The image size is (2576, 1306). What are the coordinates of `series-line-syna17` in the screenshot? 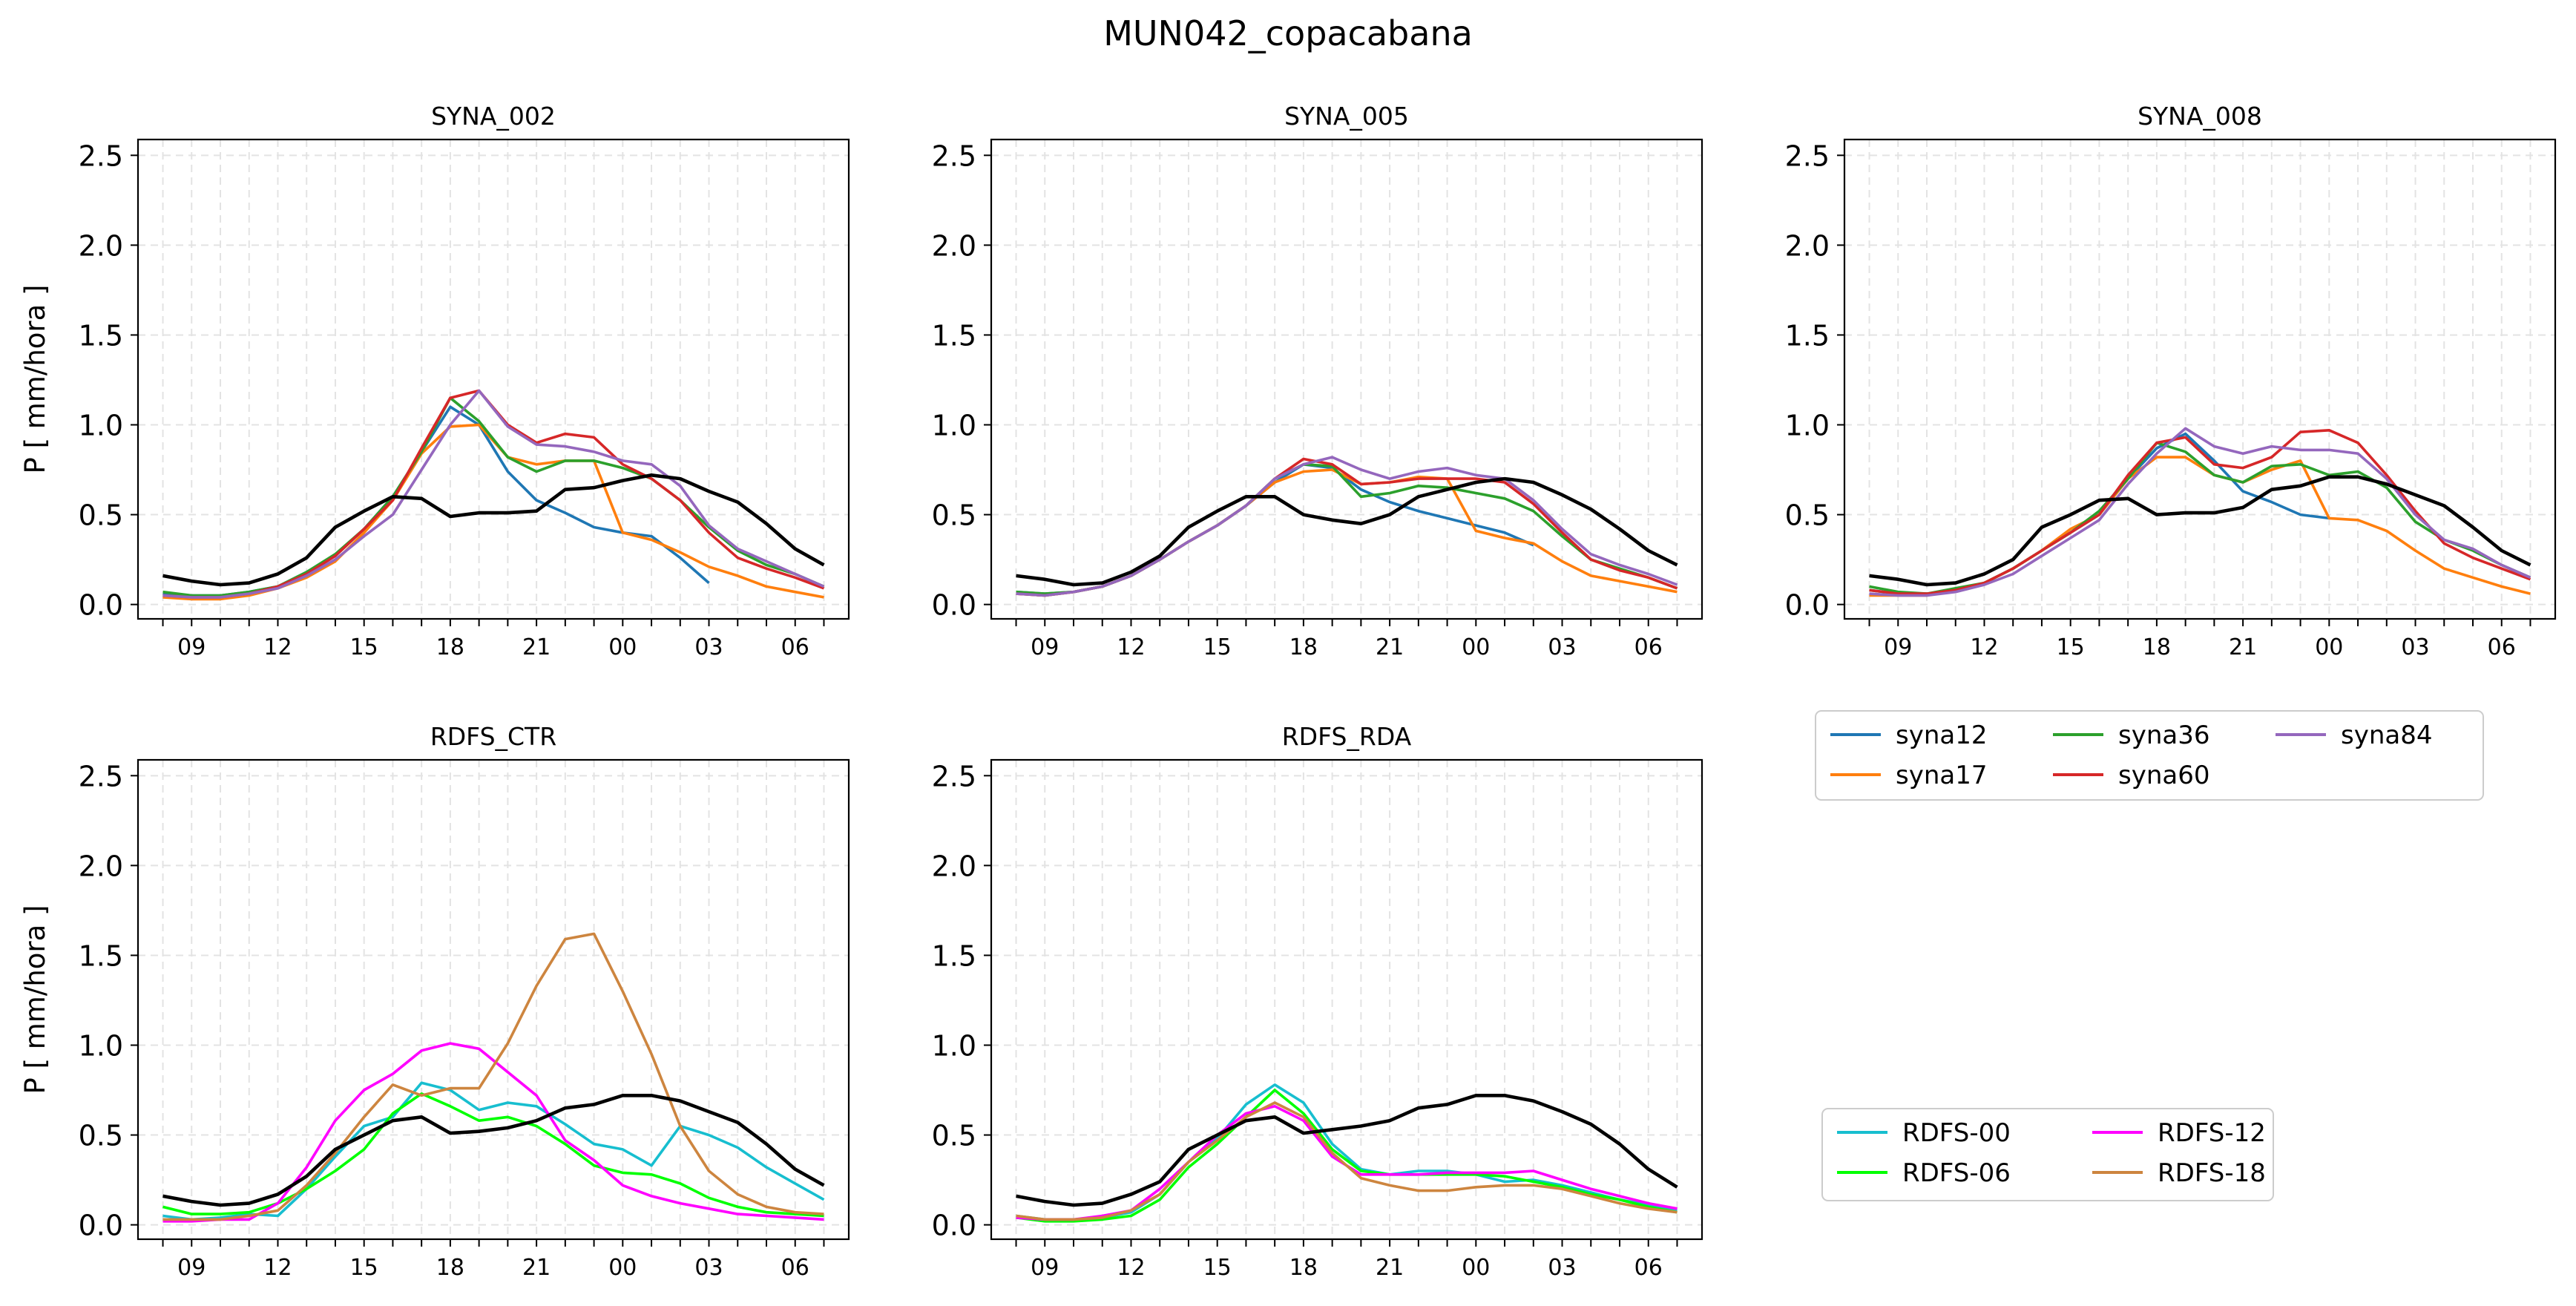 It's located at (2200, 526).